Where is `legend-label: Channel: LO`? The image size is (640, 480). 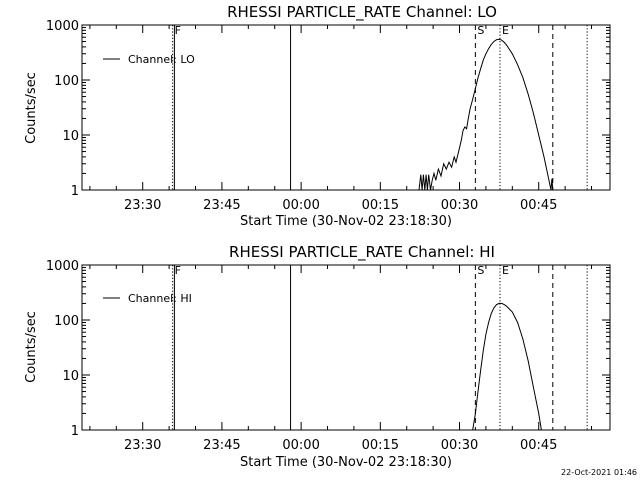 legend-label: Channel: LO is located at coordinates (161, 59).